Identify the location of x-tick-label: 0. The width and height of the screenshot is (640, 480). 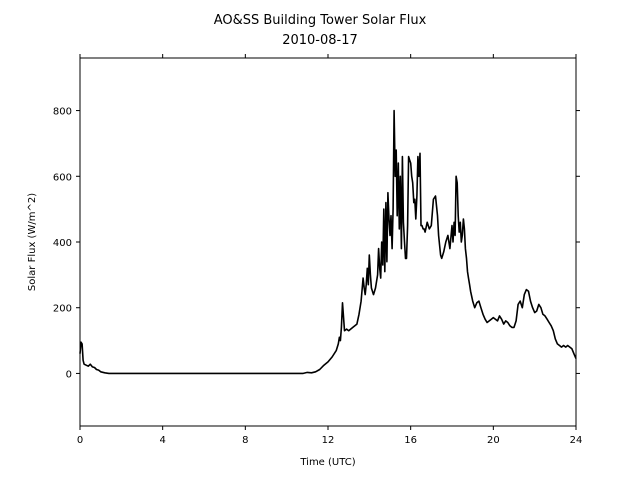
(80, 440).